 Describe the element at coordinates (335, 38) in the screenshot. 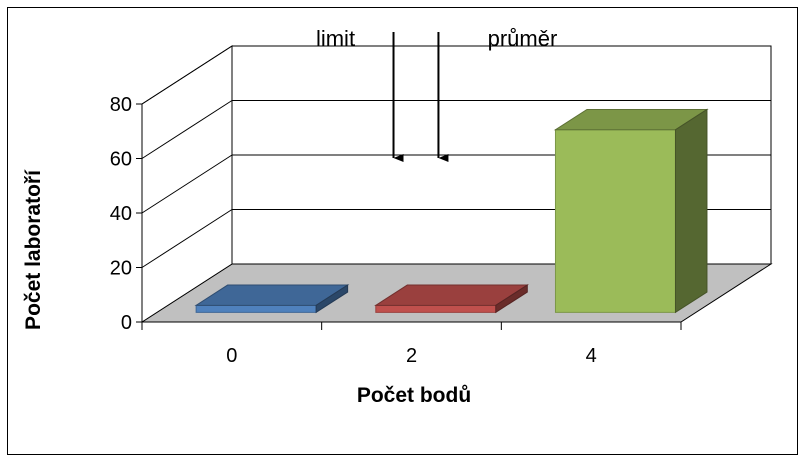

I see `annotation-label: limit` at that location.